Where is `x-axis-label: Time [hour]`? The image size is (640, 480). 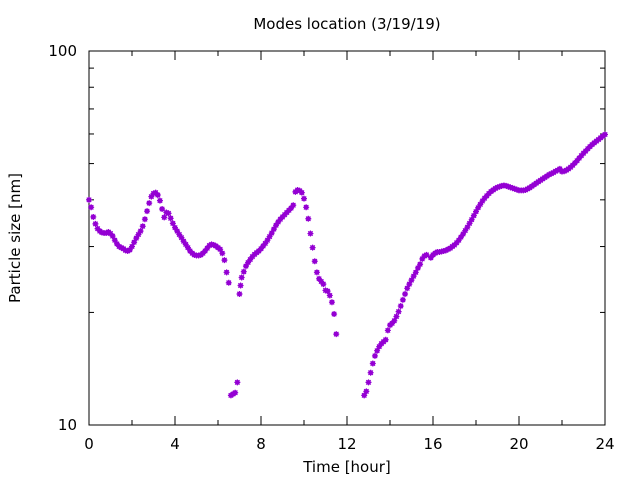
x-axis-label: Time [hour] is located at coordinates (346, 467).